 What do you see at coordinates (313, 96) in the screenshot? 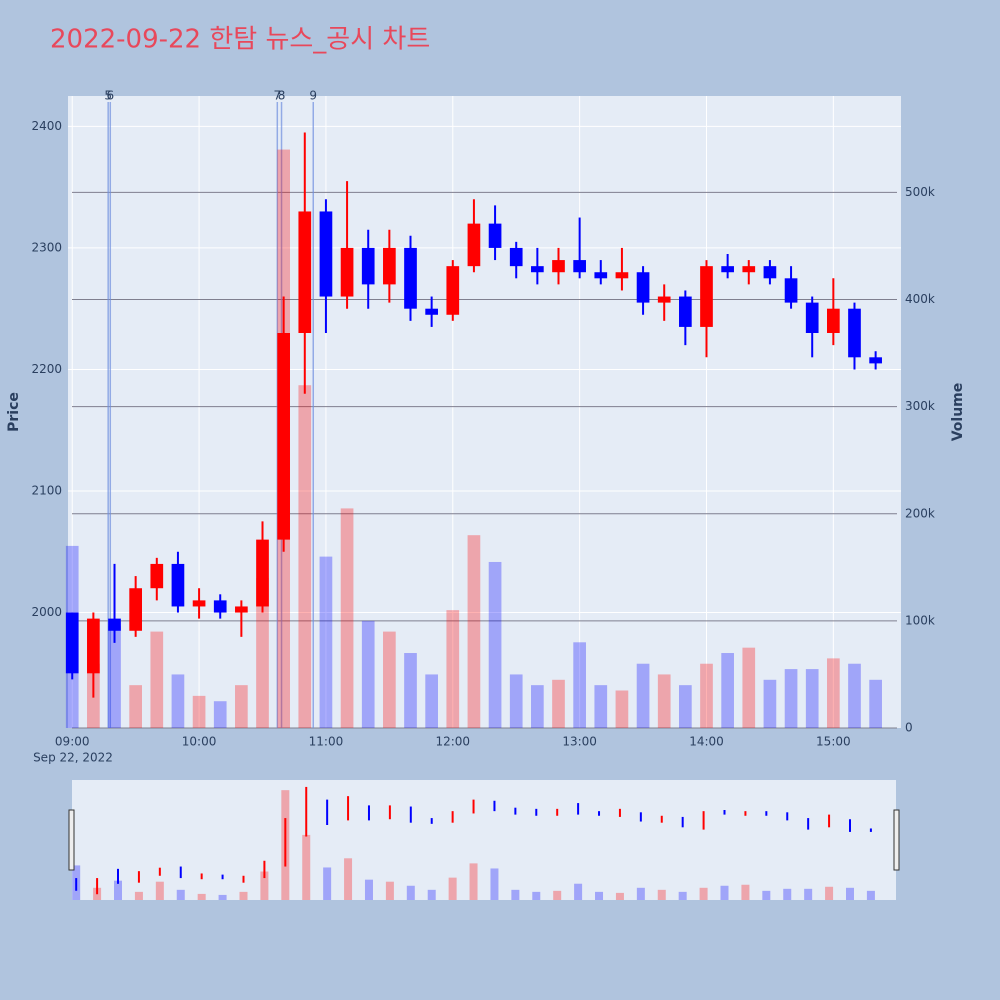
I see `news-marker-label: 9` at bounding box center [313, 96].